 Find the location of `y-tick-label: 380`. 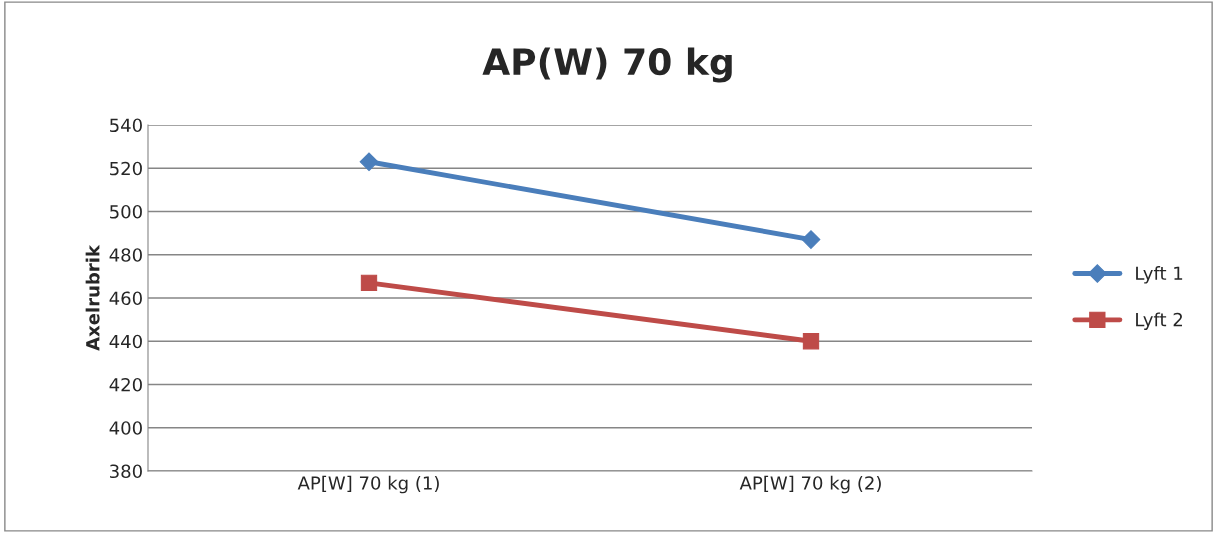

y-tick-label: 380 is located at coordinates (126, 471).